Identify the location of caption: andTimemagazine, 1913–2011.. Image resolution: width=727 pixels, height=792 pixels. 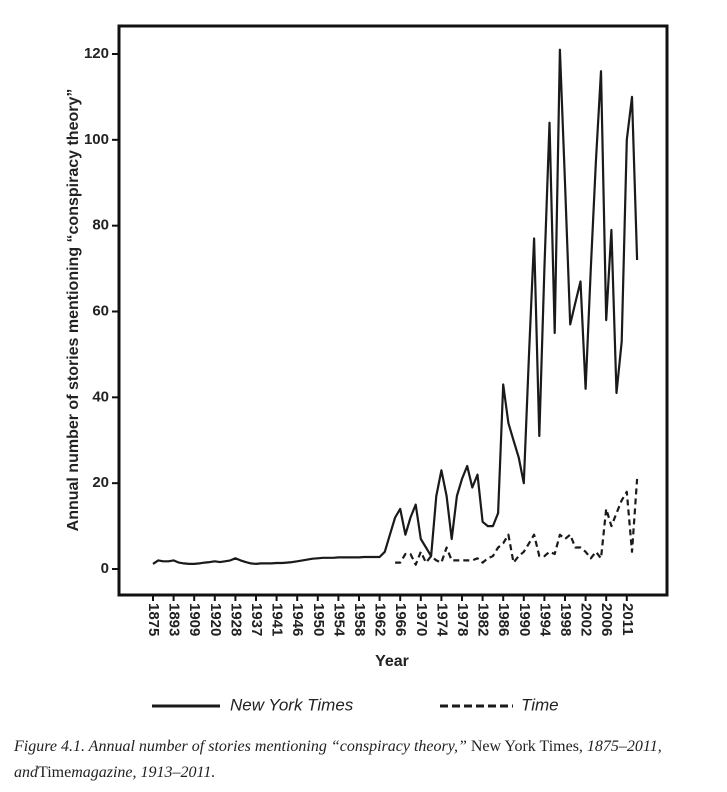
(114, 772).